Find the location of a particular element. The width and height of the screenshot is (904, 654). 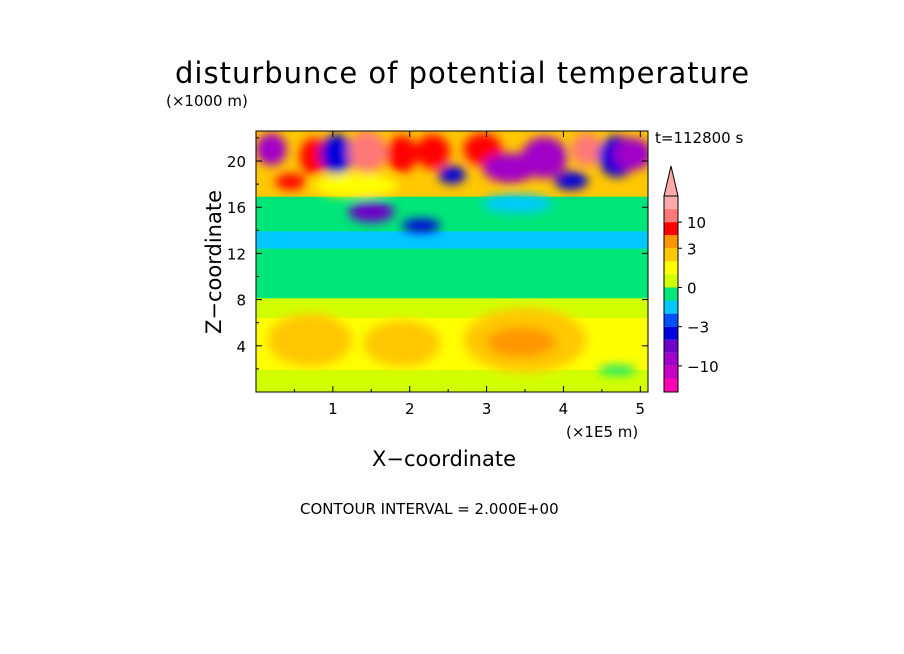

colorbar-label-4: −10 is located at coordinates (703, 367).